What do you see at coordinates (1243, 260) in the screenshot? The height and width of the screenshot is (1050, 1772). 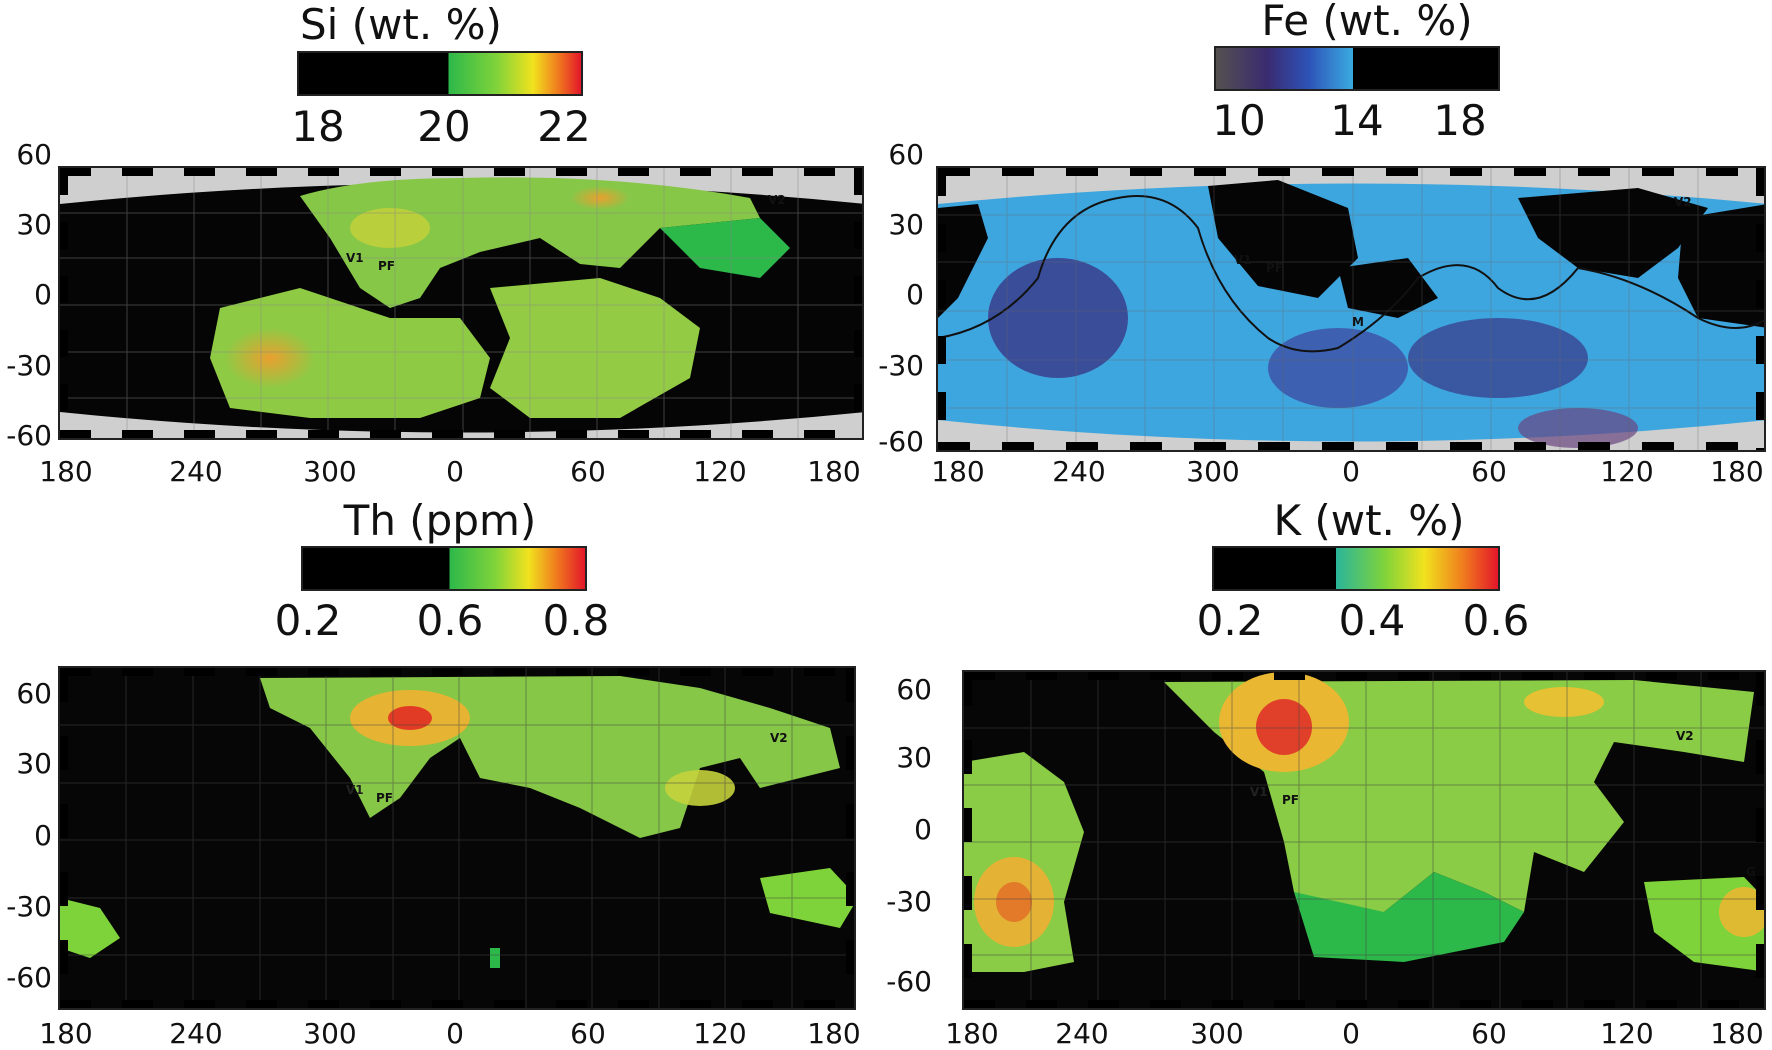 I see `feature-label: V1` at bounding box center [1243, 260].